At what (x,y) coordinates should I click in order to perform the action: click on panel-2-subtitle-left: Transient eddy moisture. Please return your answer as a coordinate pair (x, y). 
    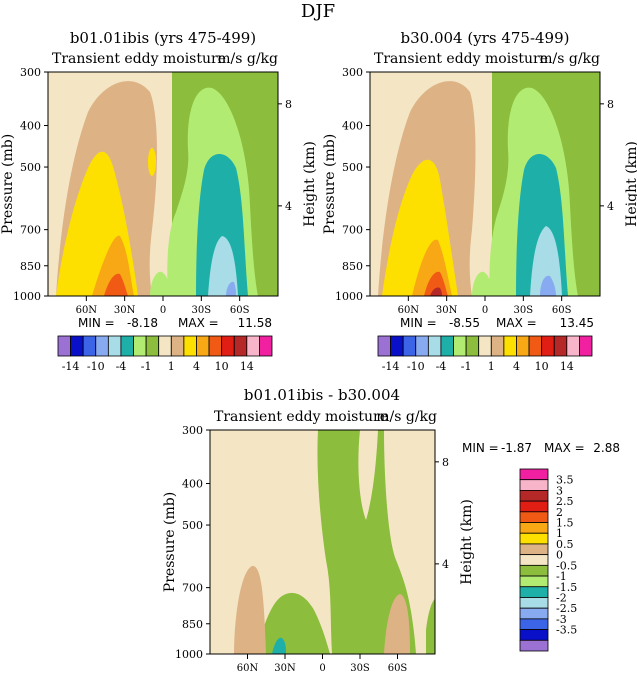
    Looking at the image, I should click on (461, 59).